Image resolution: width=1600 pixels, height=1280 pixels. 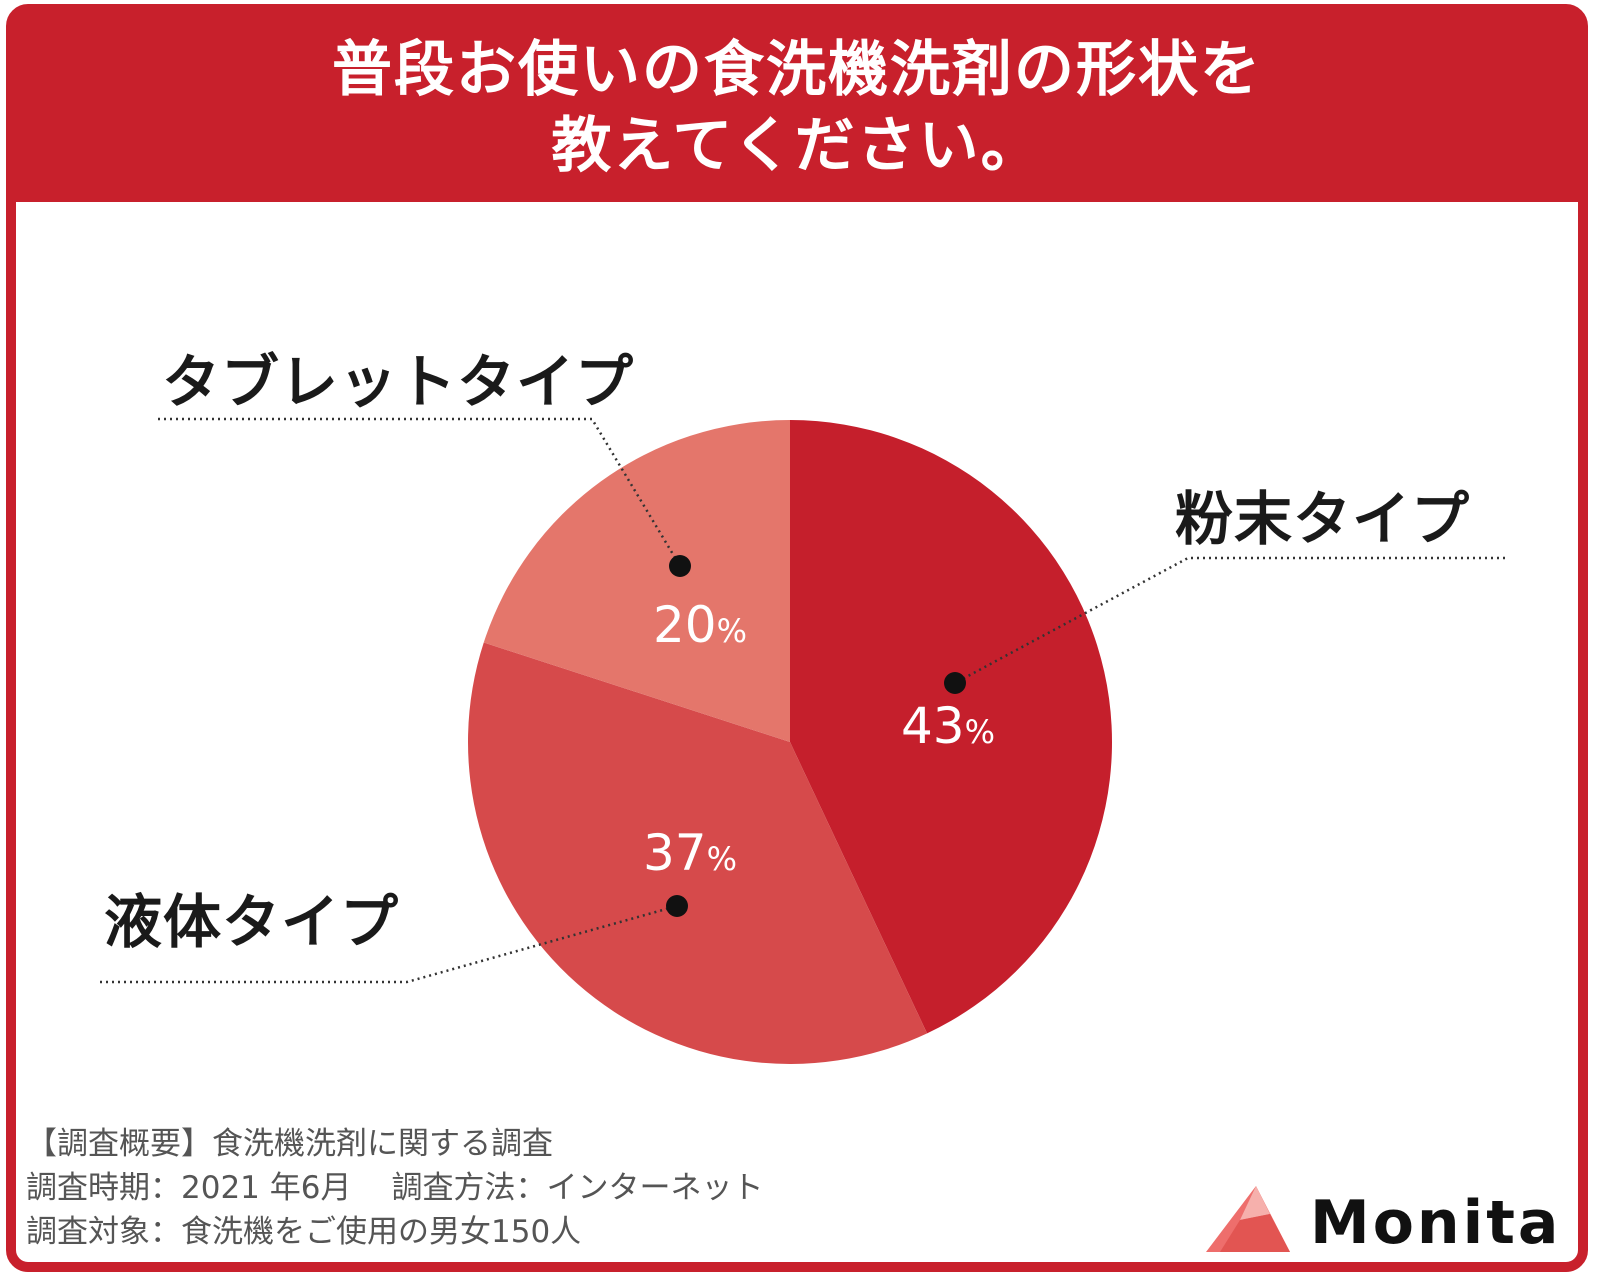 I want to click on data-label-powder: 43%, so click(x=948, y=726).